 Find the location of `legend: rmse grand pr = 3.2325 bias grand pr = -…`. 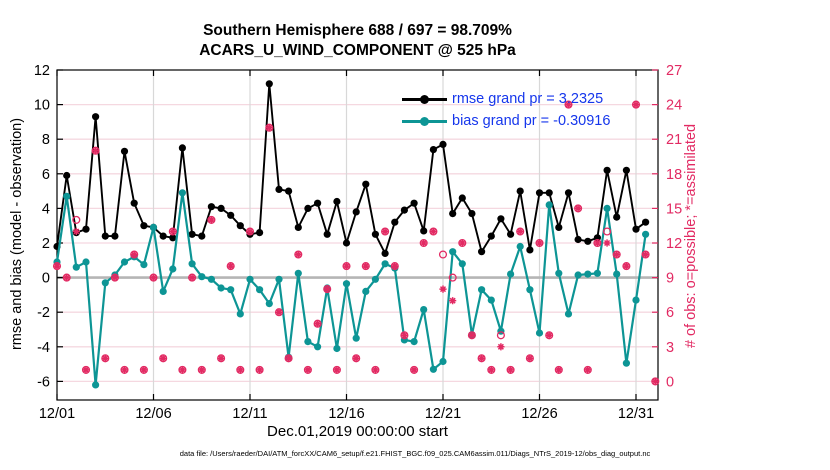

legend: rmse grand pr = 3.2325 bias grand pr = -… is located at coordinates (506, 110).